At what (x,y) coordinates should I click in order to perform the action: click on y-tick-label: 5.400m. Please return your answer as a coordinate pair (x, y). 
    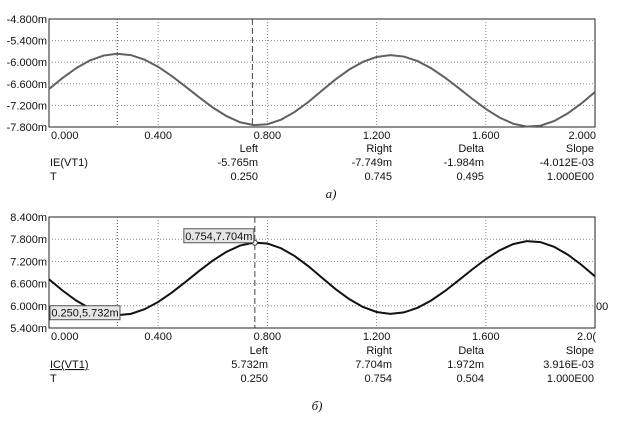
    Looking at the image, I should click on (28, 329).